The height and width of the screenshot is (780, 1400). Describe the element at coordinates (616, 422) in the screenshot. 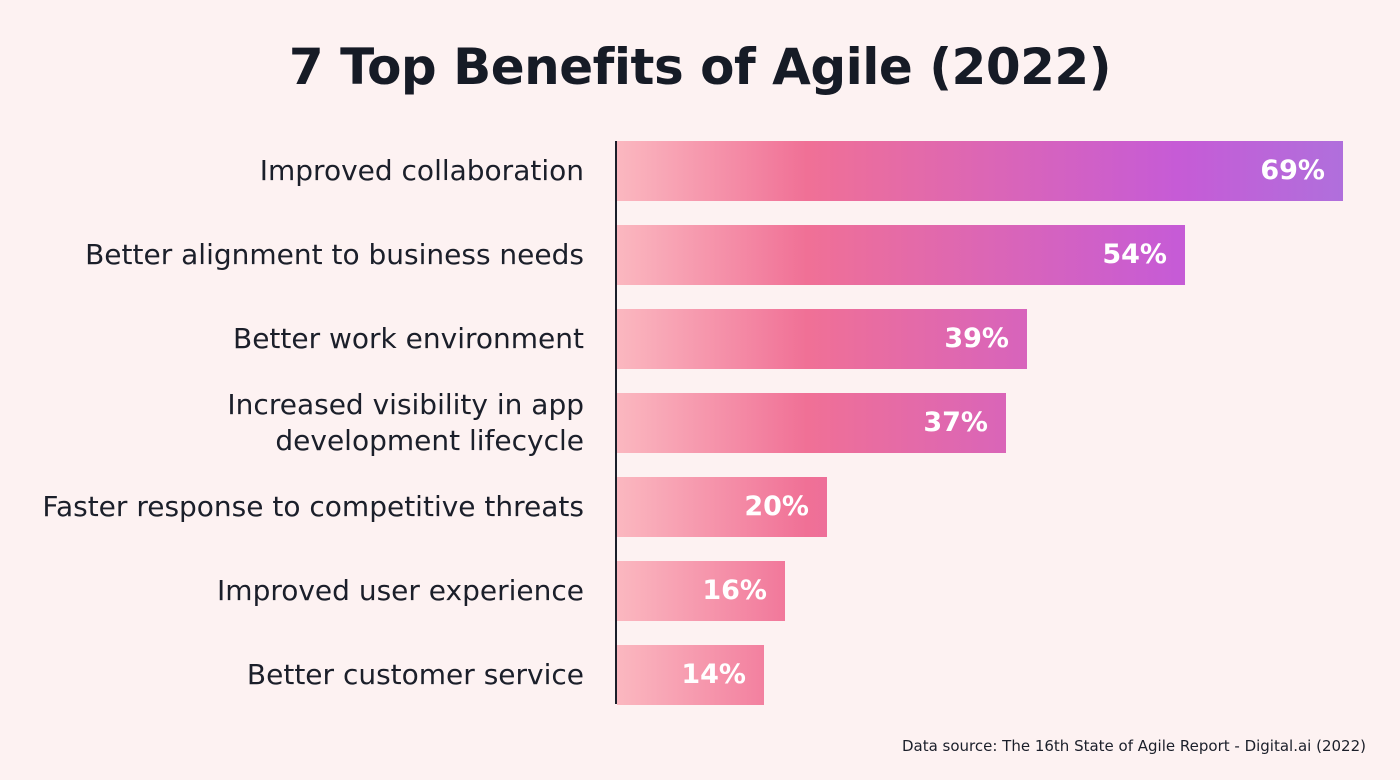

I see `y-axis-line` at that location.